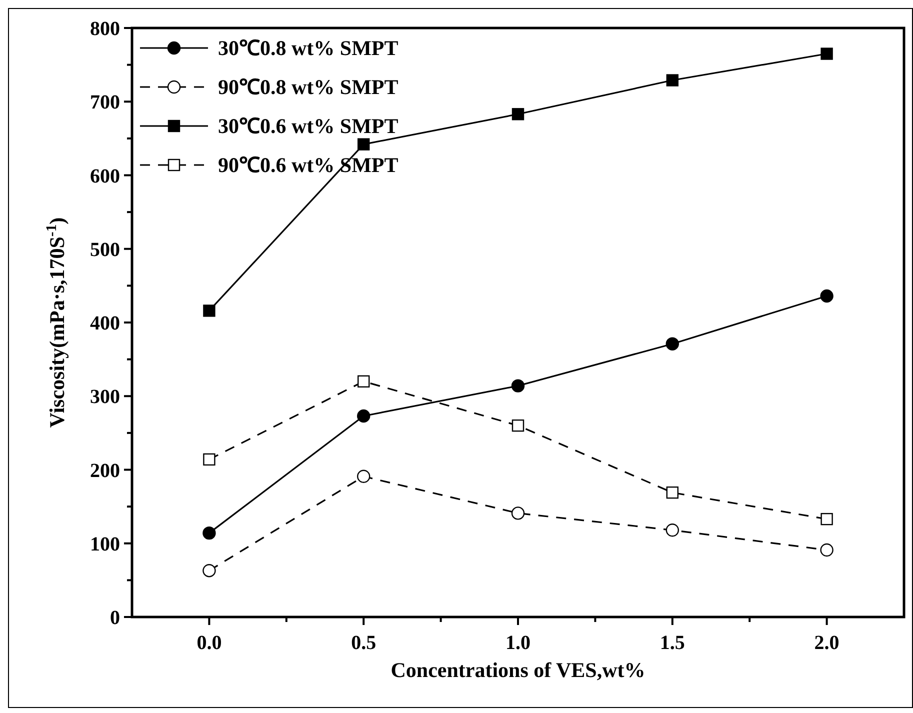  Describe the element at coordinates (105, 176) in the screenshot. I see `y-tick-label: 600` at that location.